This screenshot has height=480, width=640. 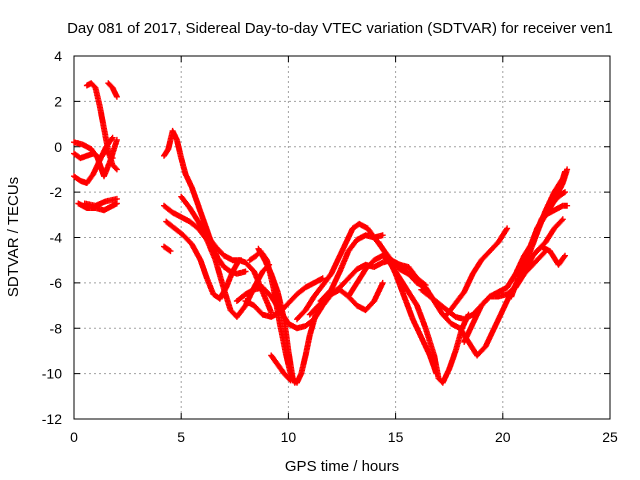 I want to click on y-tick-label: -8, so click(x=56, y=328).